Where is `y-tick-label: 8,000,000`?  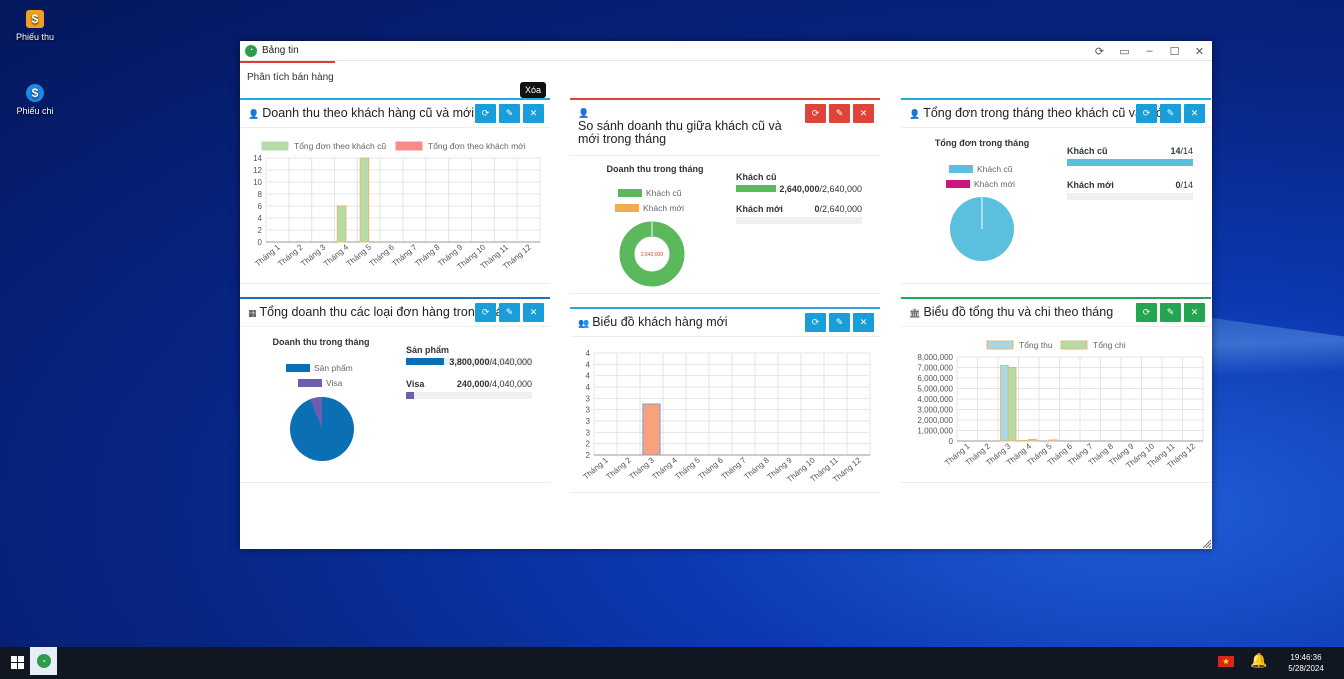 y-tick-label: 8,000,000 is located at coordinates (935, 357).